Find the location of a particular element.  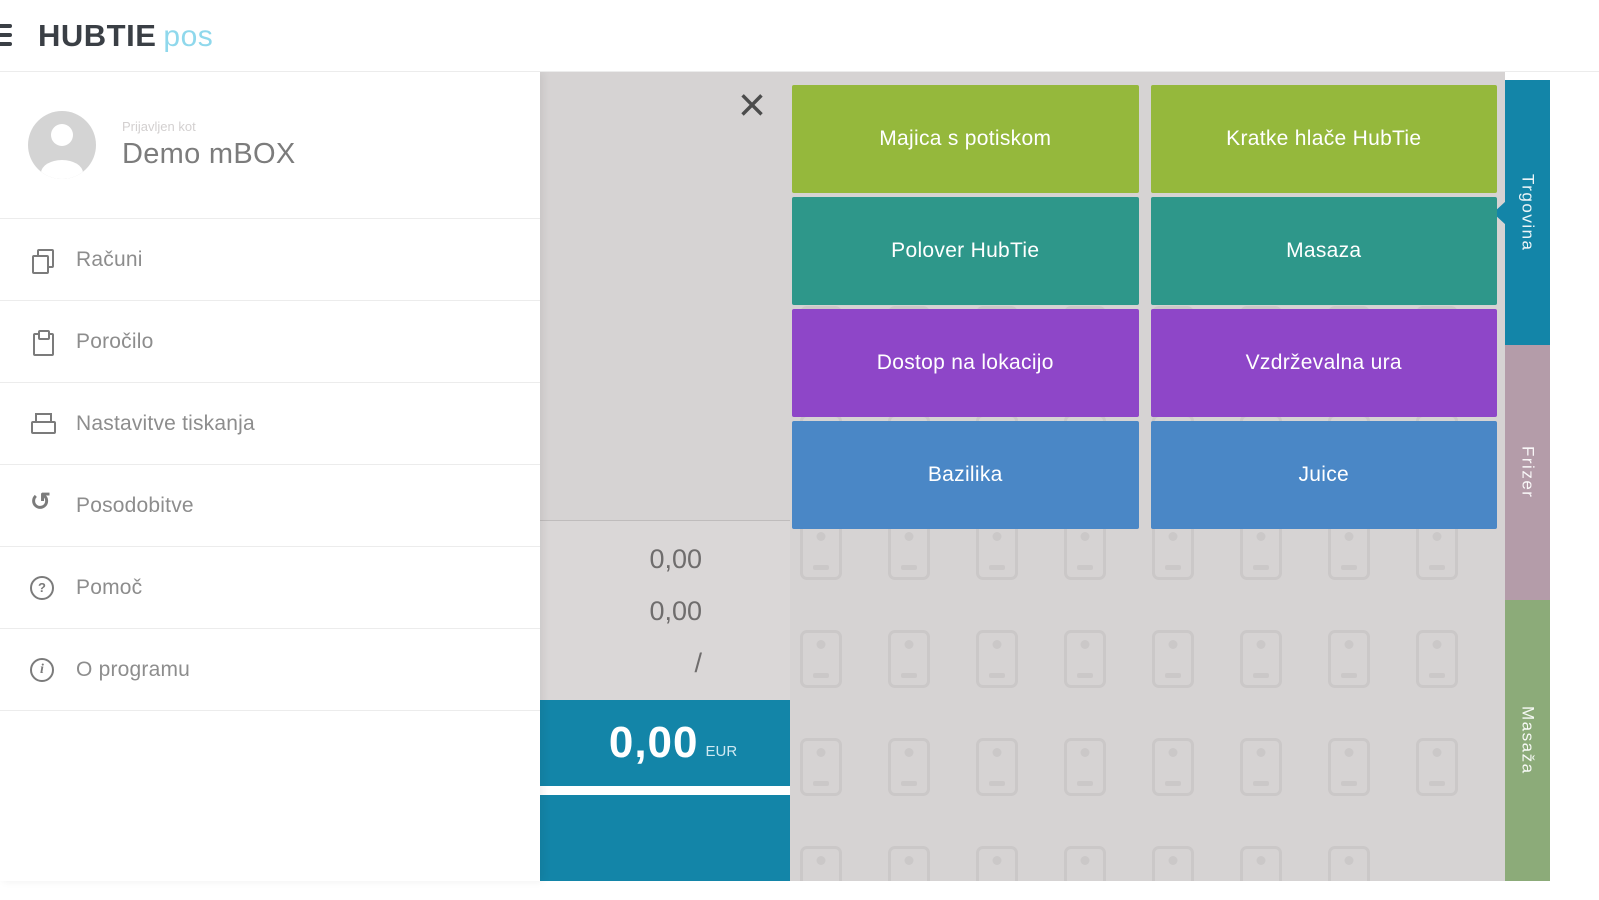

app-logo: HUBTIE pos is located at coordinates (125, 36).